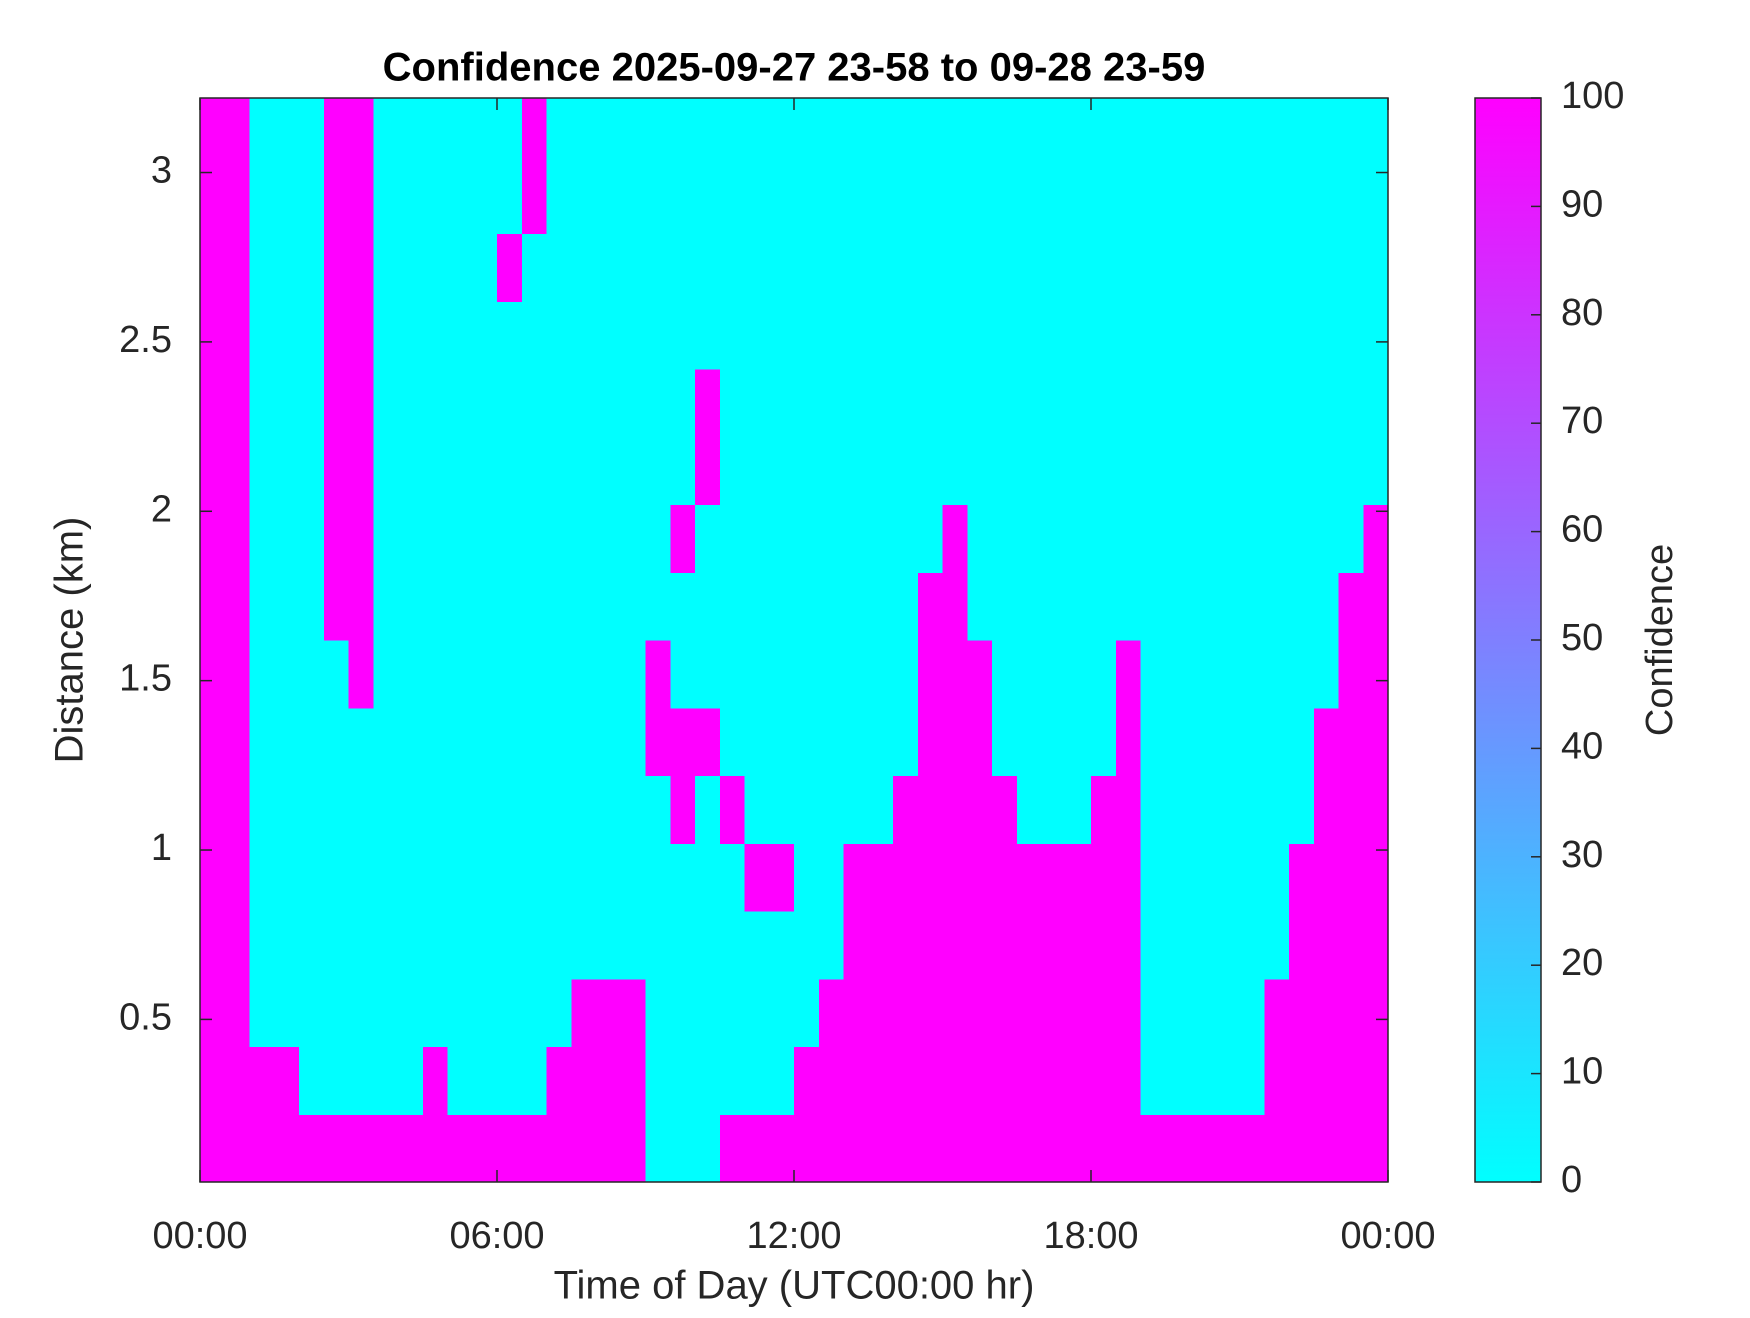 The image size is (1750, 1318). I want to click on x-tick-label: 00:00, so click(199, 1236).